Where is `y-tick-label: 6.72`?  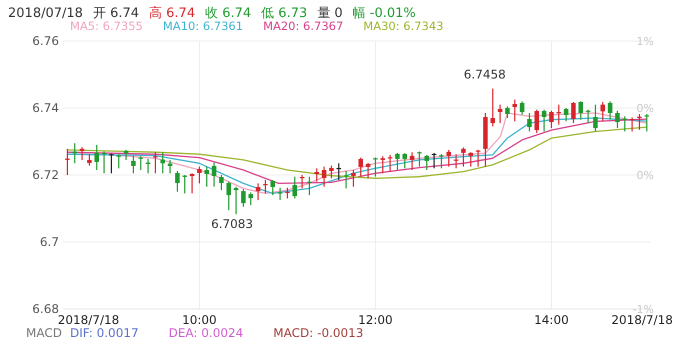 y-tick-label: 6.72 is located at coordinates (45, 175).